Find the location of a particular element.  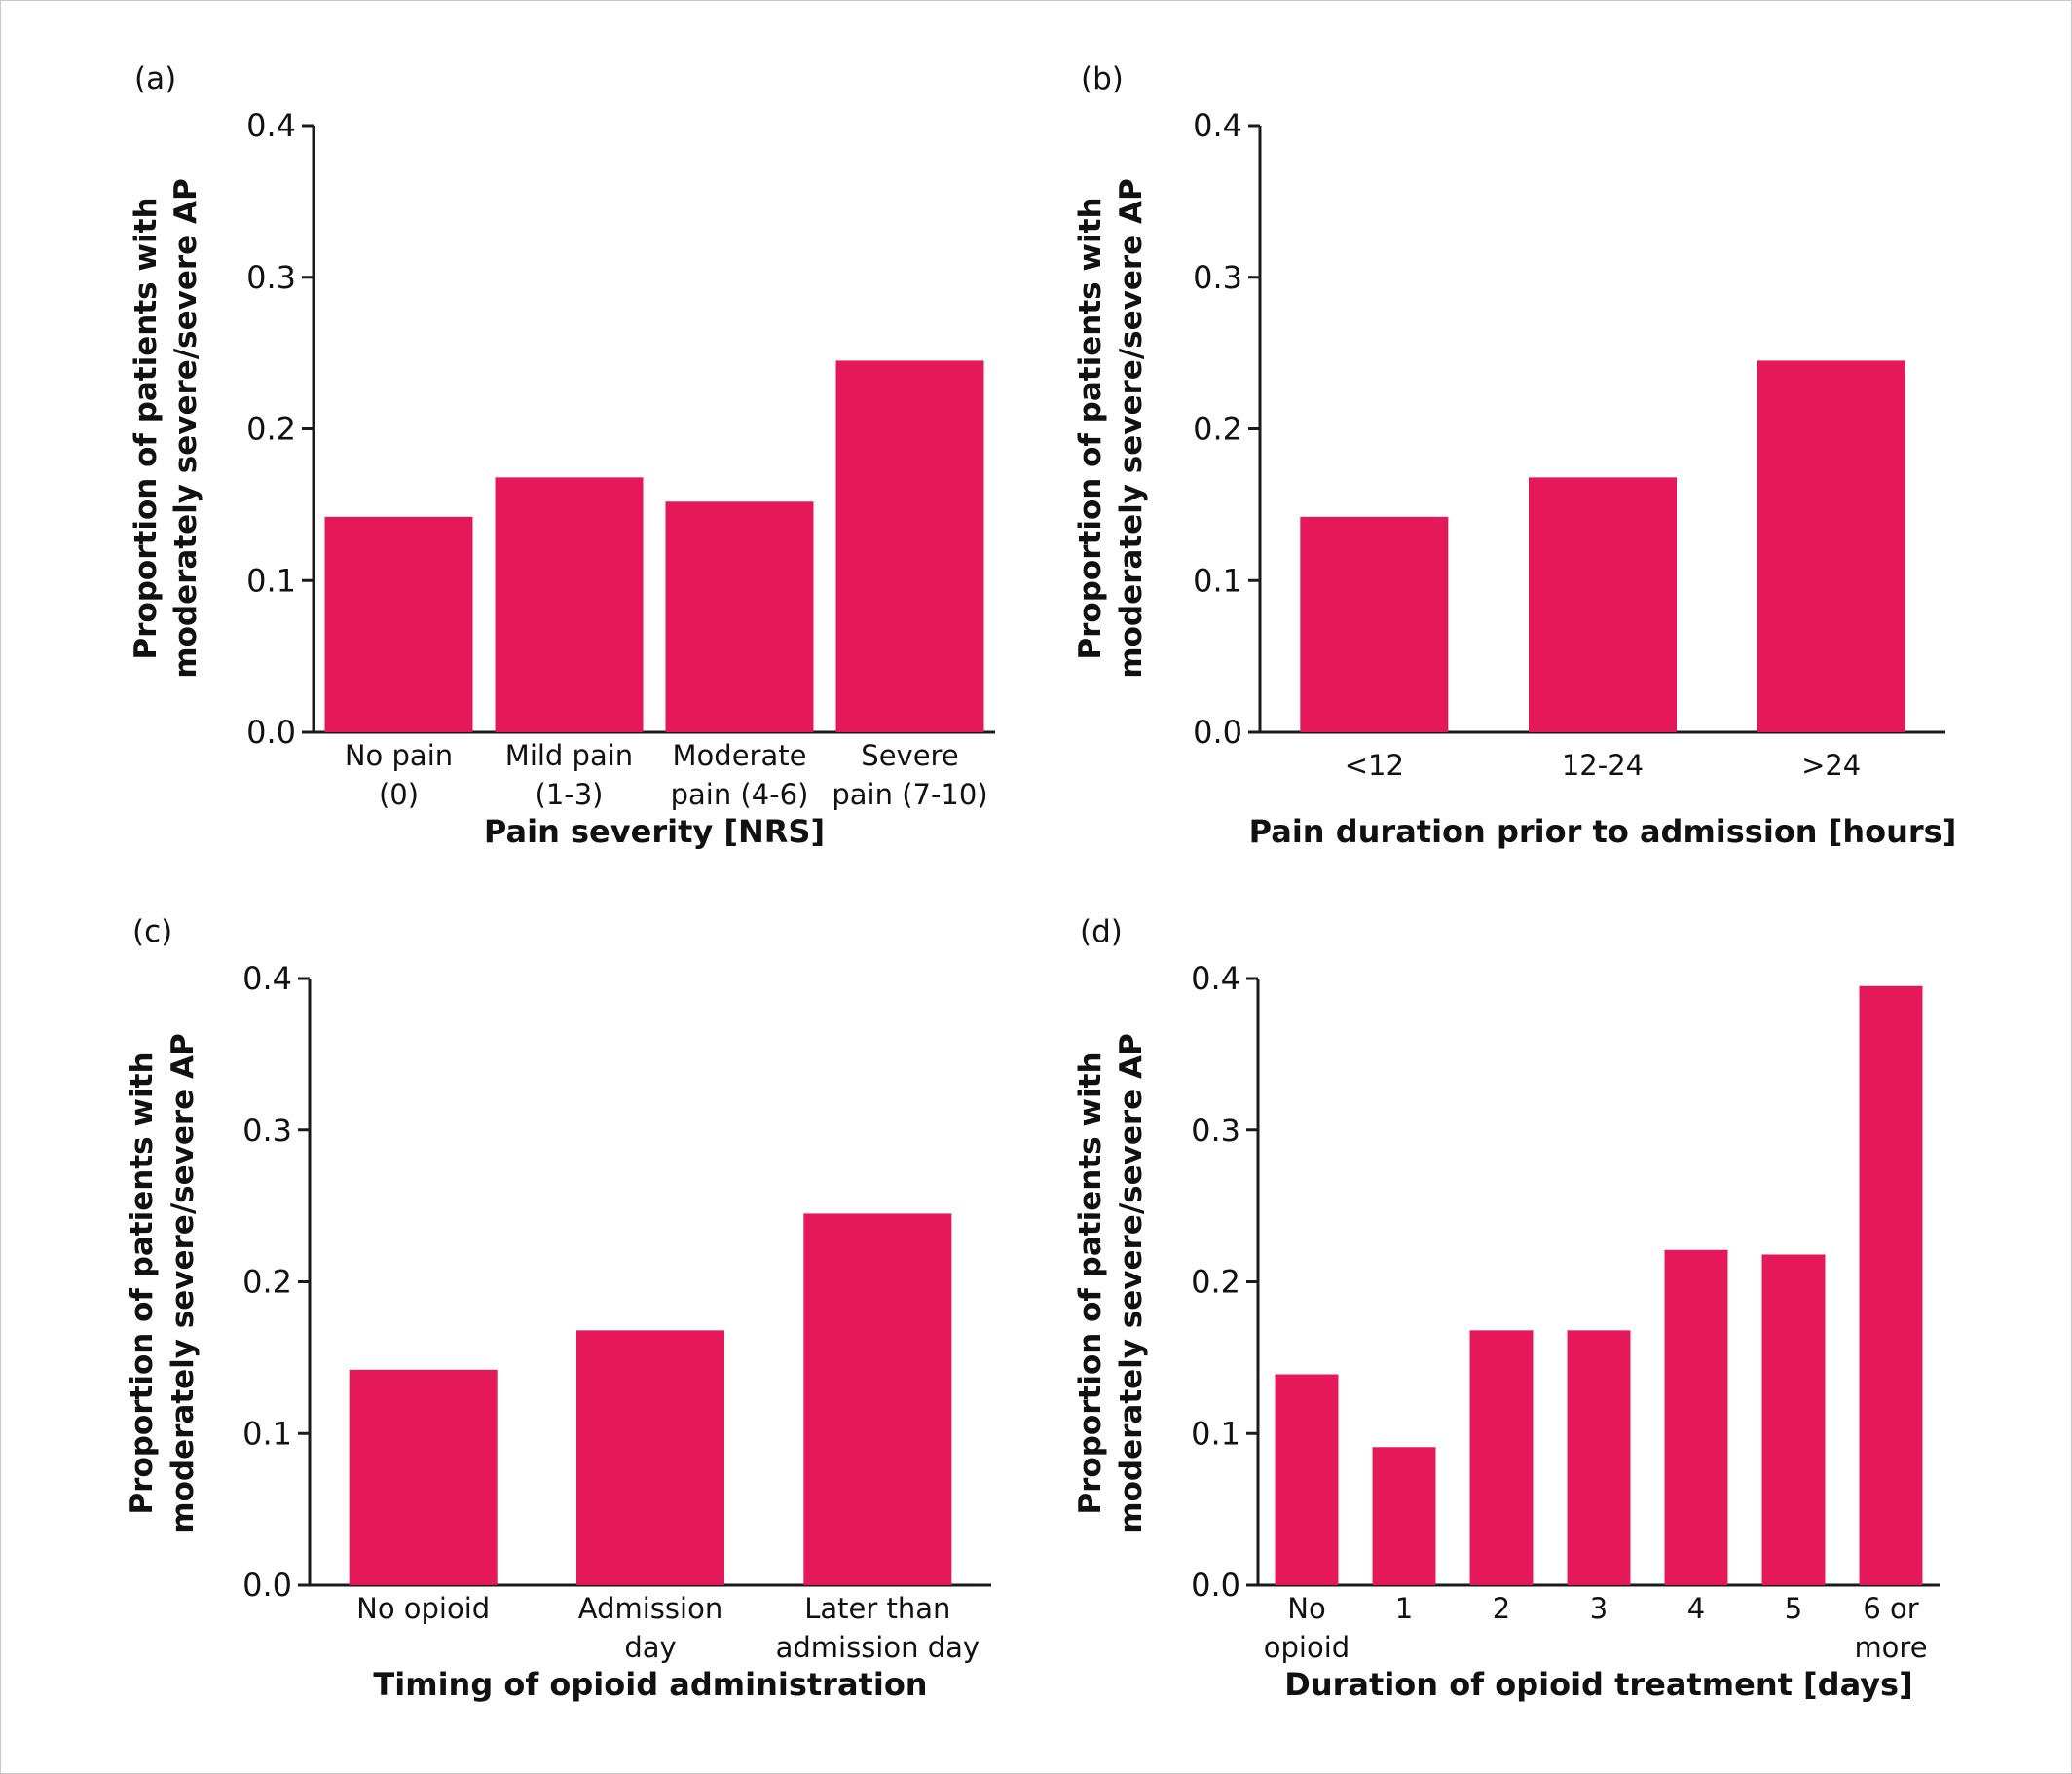

x-tick-label: pain (4-6) is located at coordinates (740, 794).